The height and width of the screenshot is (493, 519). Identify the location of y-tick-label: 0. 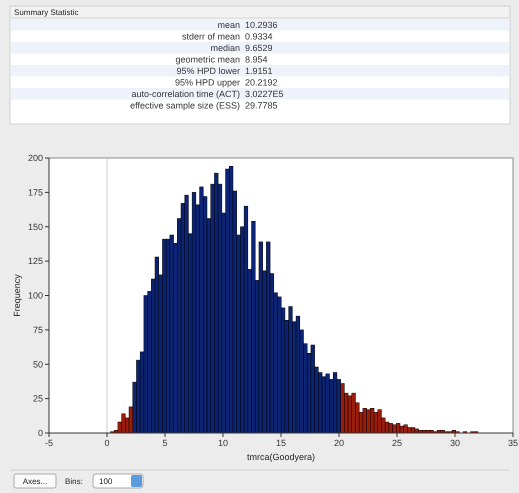
(40, 433).